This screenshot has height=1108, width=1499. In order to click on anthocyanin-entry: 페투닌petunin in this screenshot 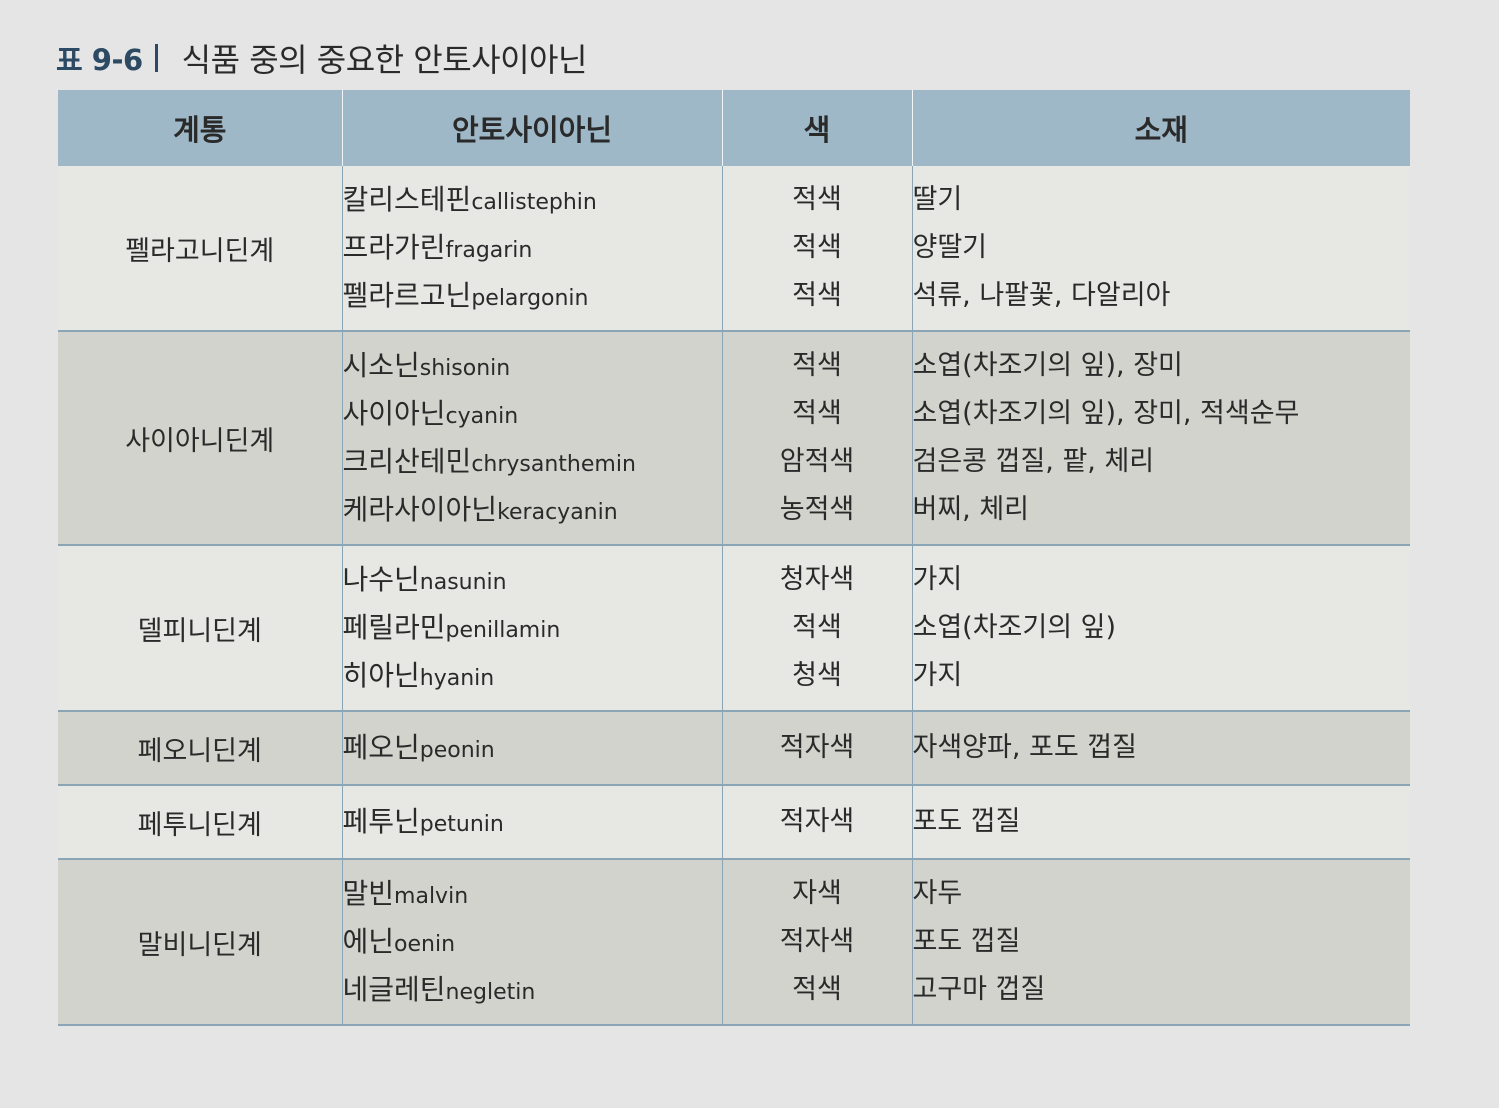, I will do `click(532, 822)`.